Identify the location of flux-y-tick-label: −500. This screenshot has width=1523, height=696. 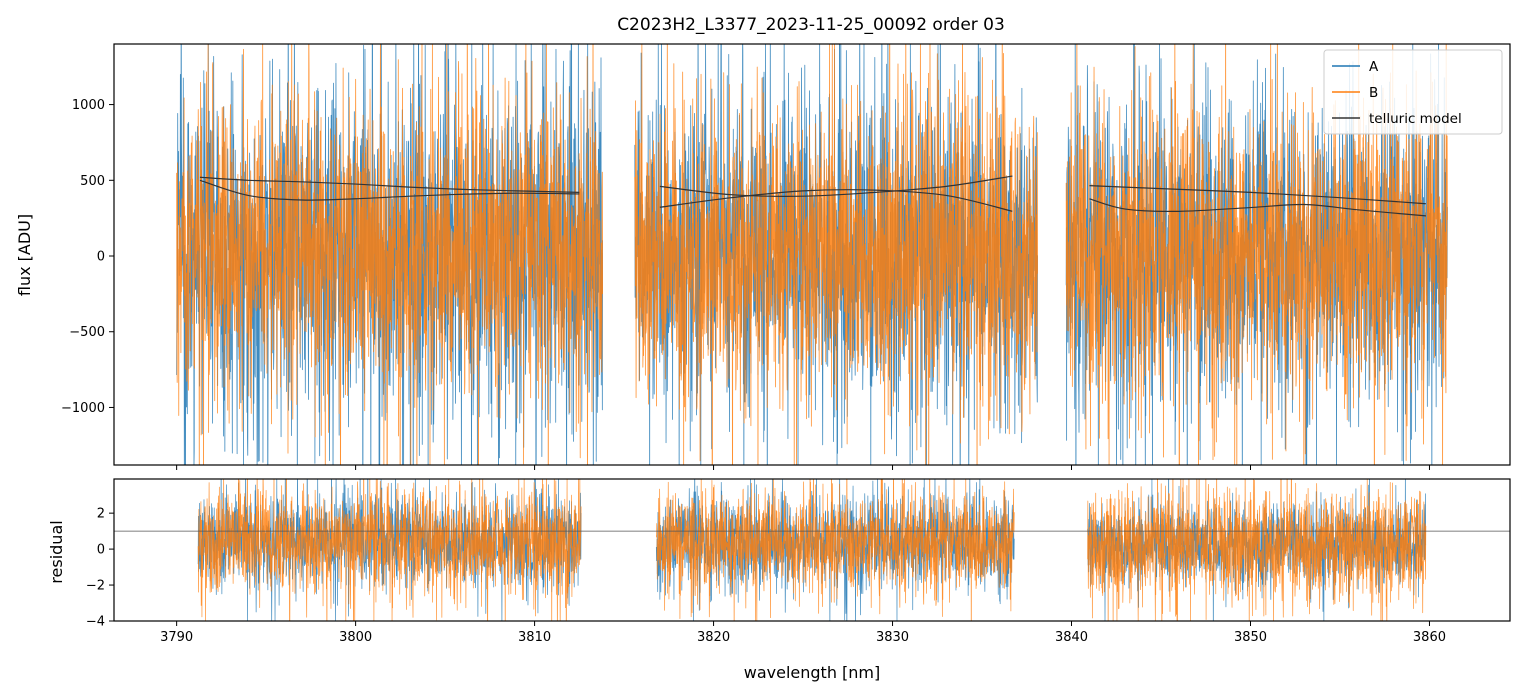
(87, 332).